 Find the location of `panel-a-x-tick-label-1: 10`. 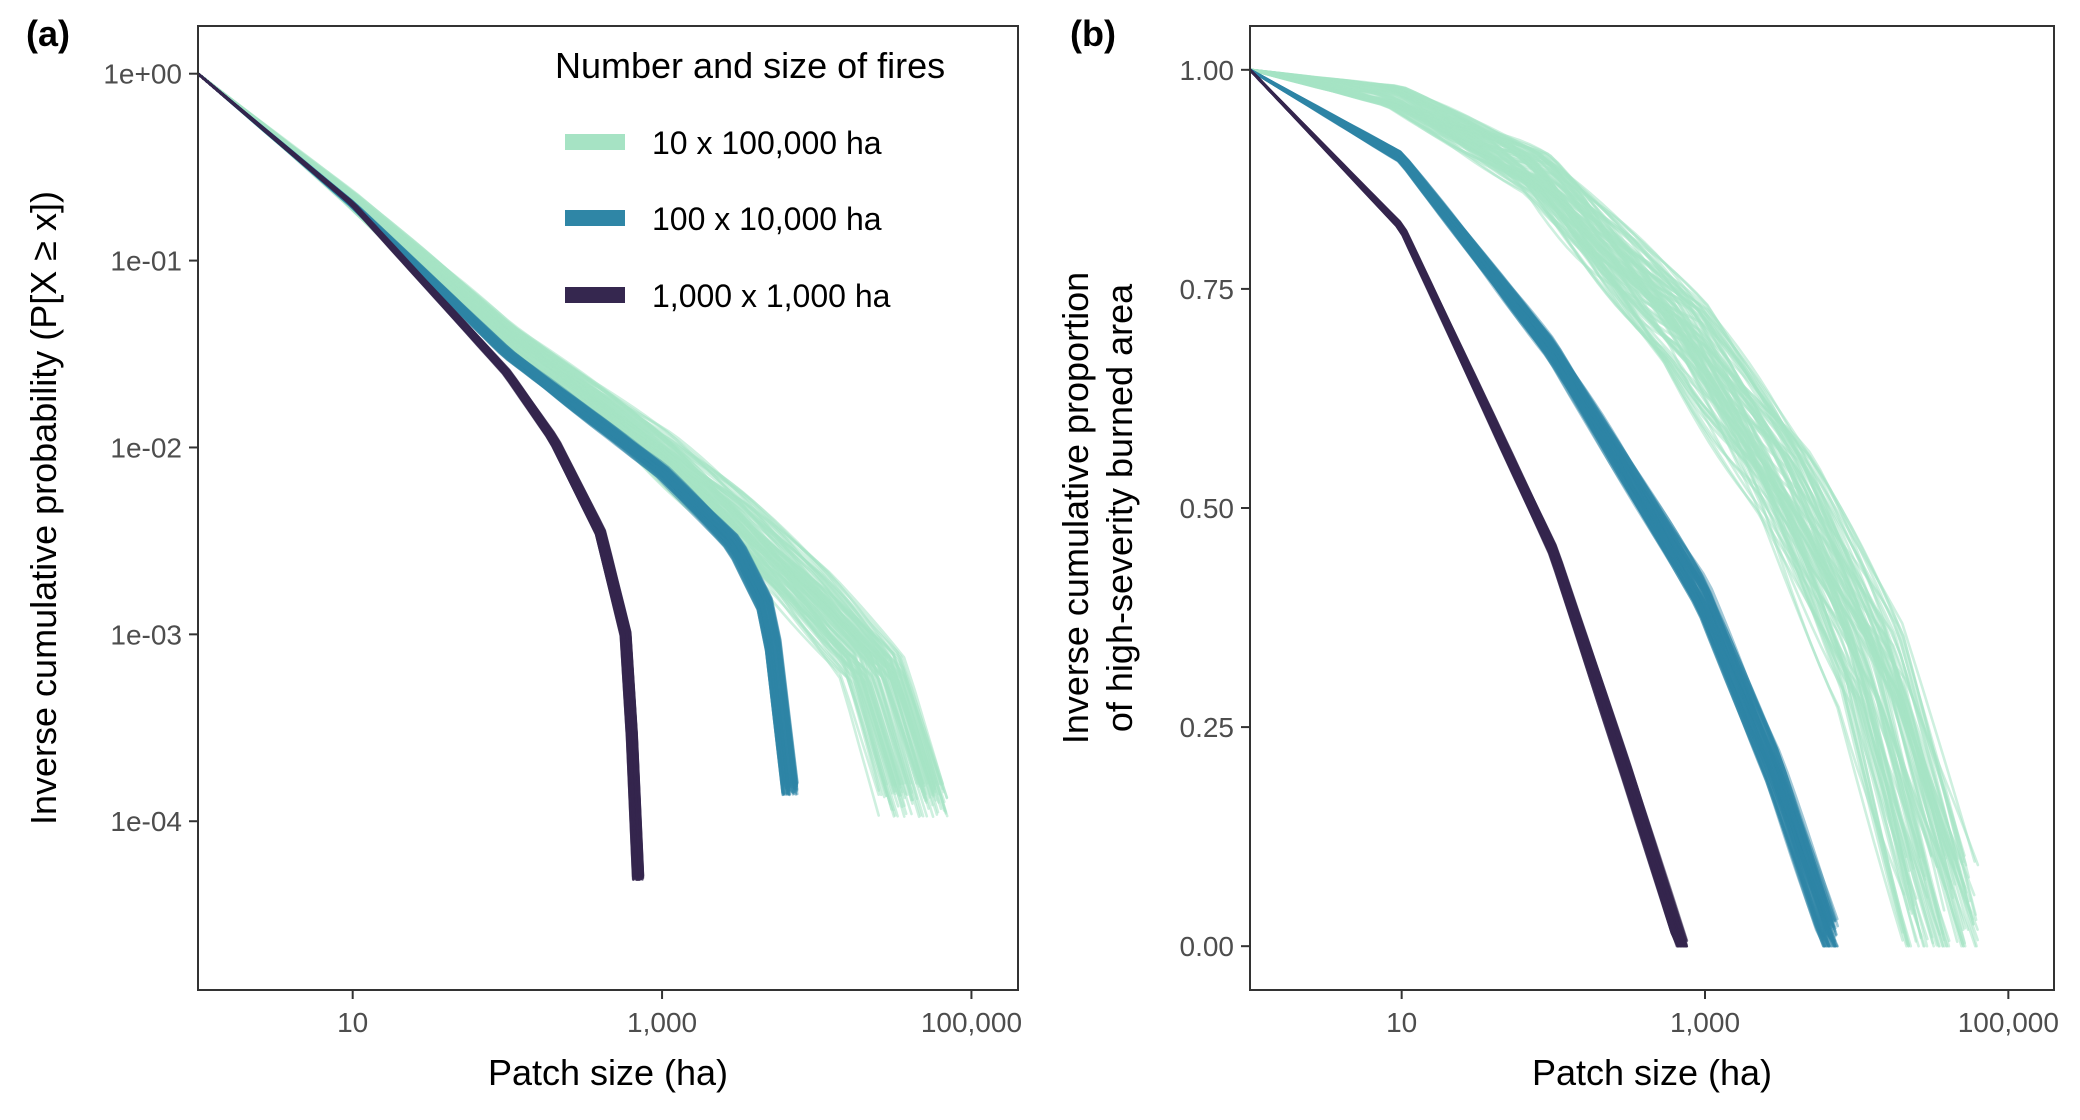

panel-a-x-tick-label-1: 10 is located at coordinates (352, 1022).